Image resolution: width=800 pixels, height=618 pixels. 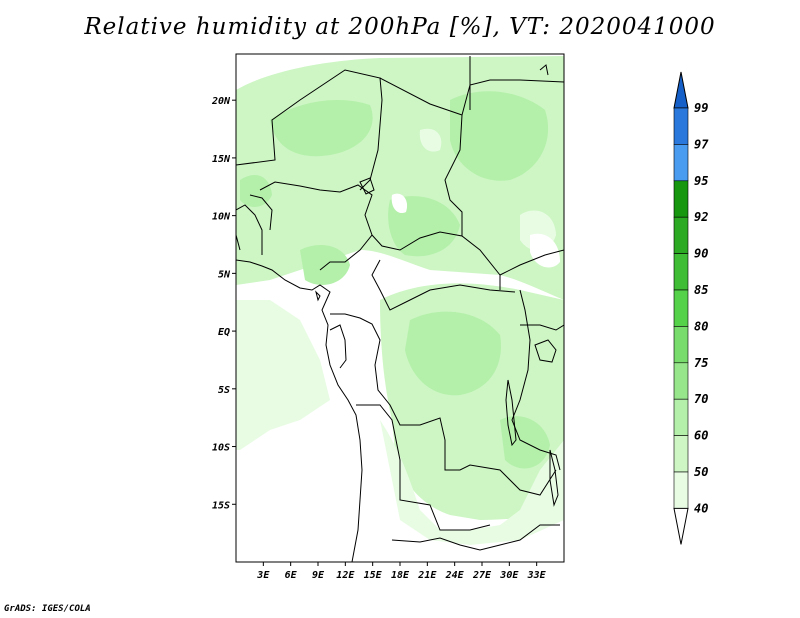 I want to click on lat-tick-label: 5S, so click(x=224, y=390).